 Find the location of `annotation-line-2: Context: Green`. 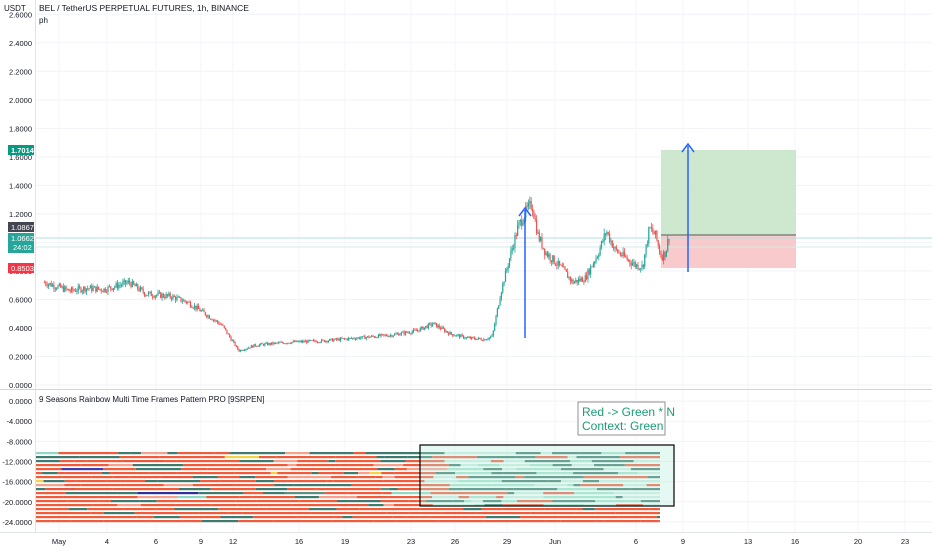

annotation-line-2: Context: Green is located at coordinates (622, 426).